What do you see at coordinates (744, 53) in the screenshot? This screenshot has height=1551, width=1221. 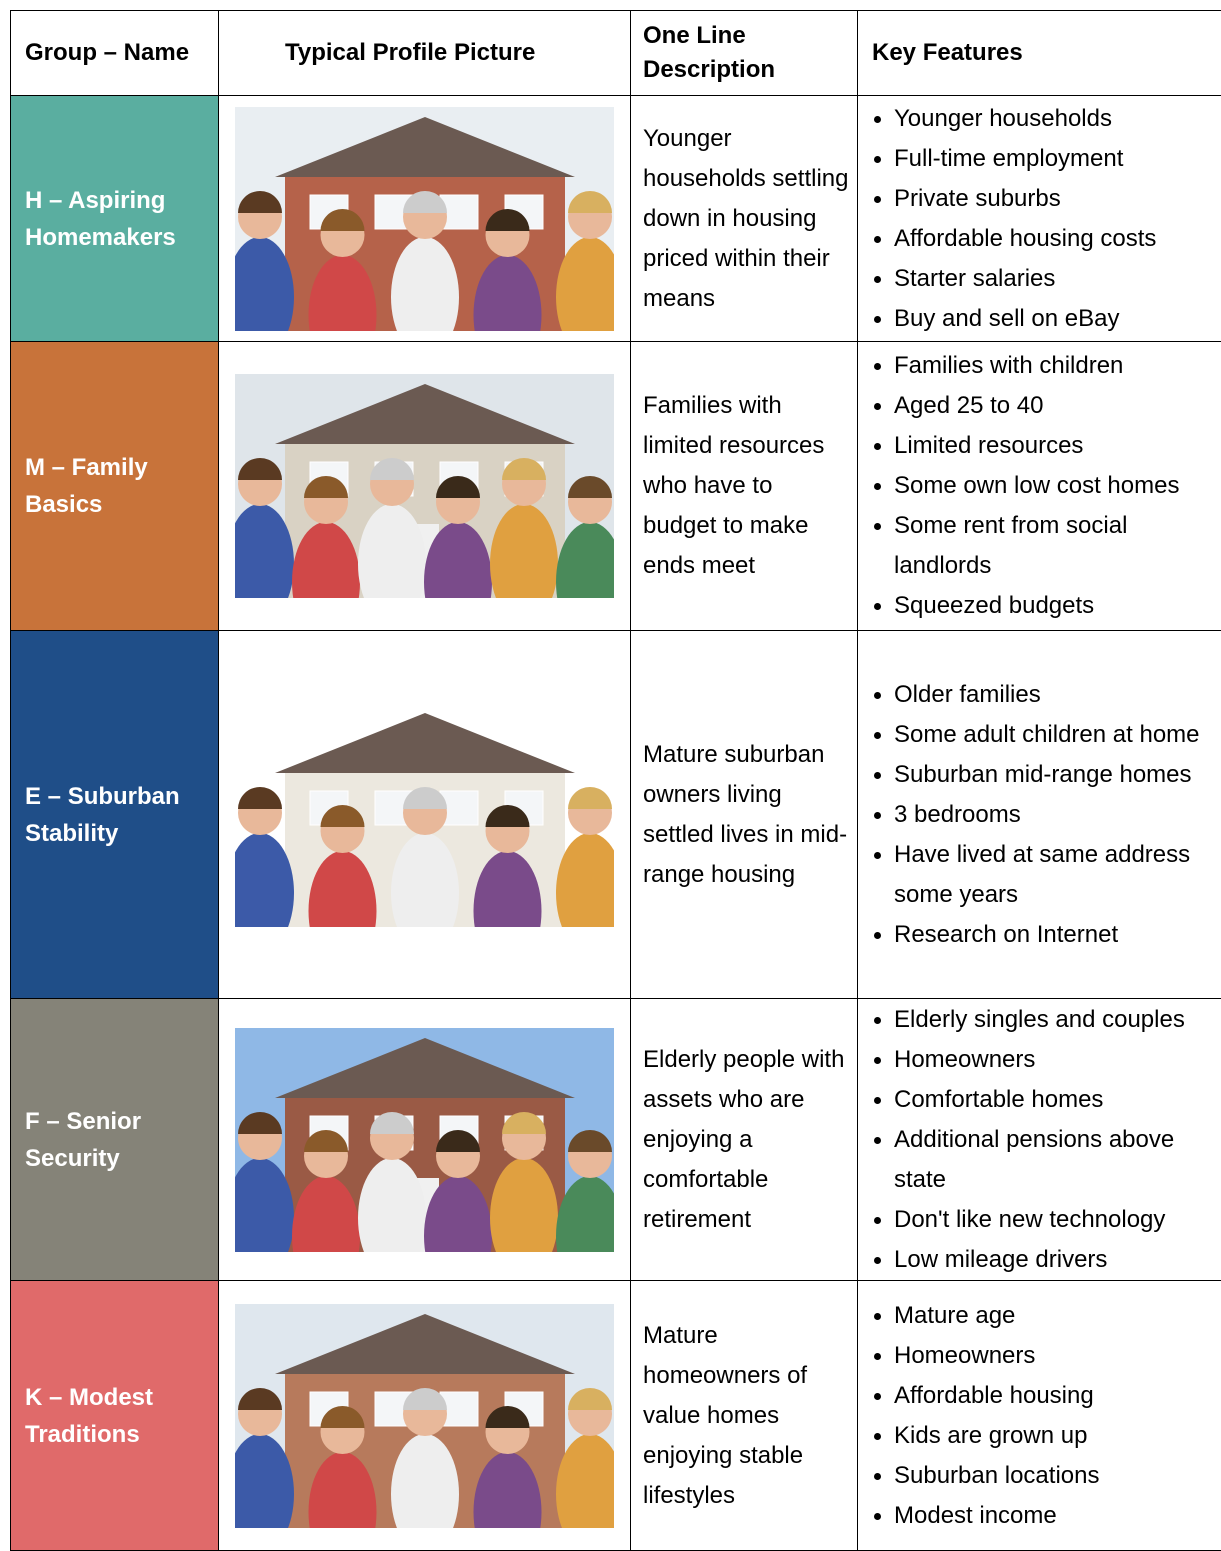 I see `column-header: One Line Description` at bounding box center [744, 53].